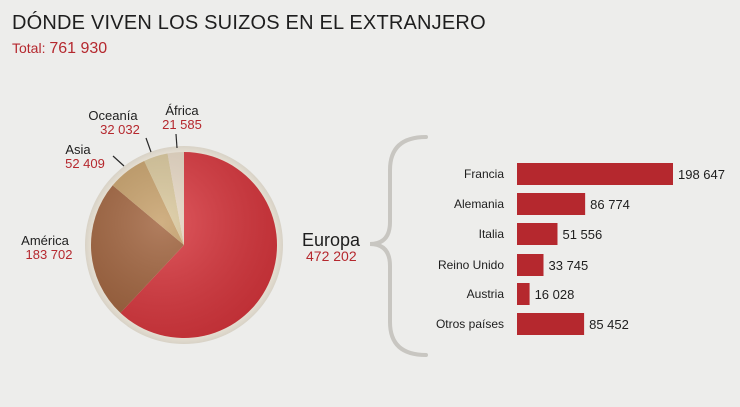  What do you see at coordinates (701, 174) in the screenshot?
I see `bar-value-francia: 198 647` at bounding box center [701, 174].